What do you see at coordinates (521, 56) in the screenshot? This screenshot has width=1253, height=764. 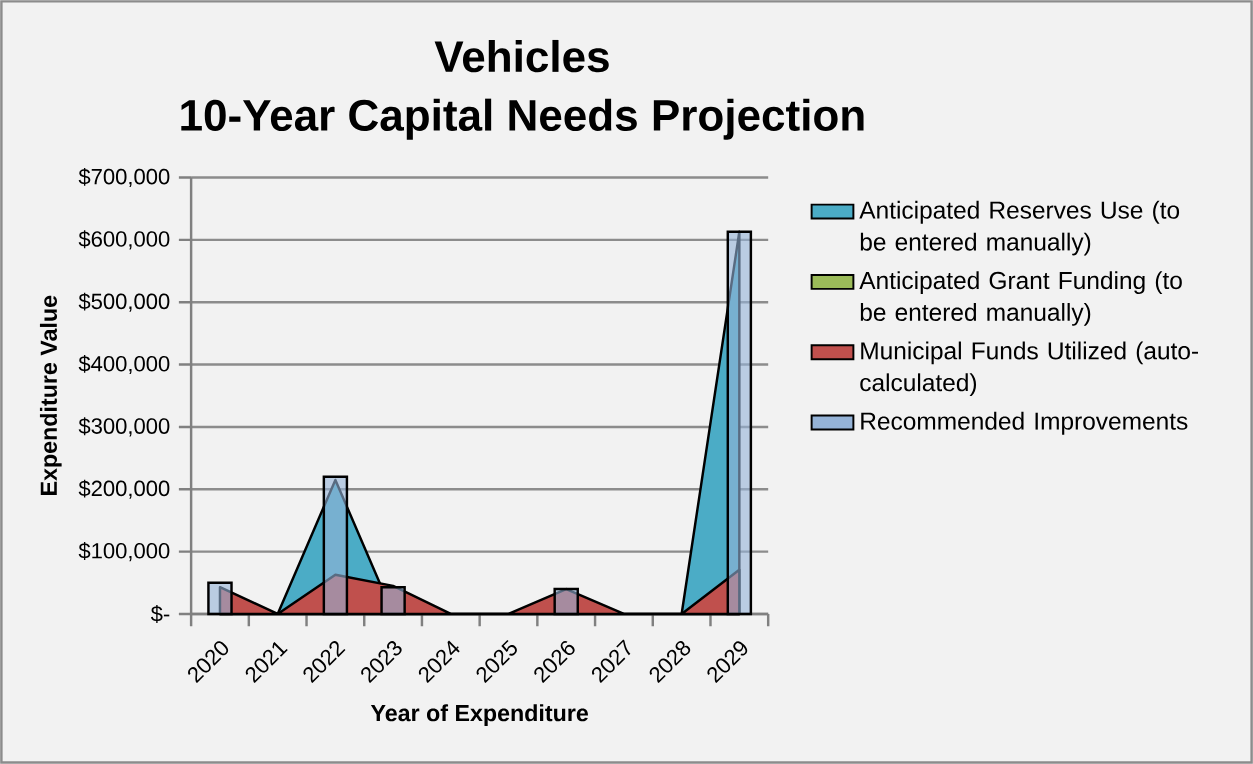 I see `chart-title: Vehicles` at bounding box center [521, 56].